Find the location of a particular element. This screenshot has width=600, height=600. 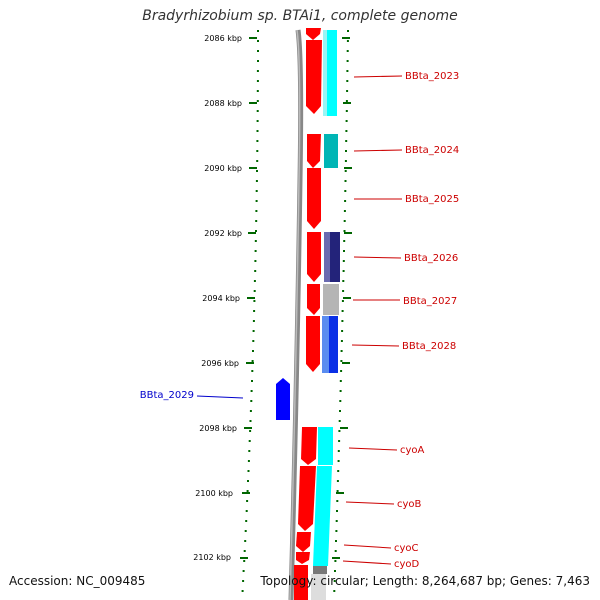

forward-genes is located at coordinates (308, 314).